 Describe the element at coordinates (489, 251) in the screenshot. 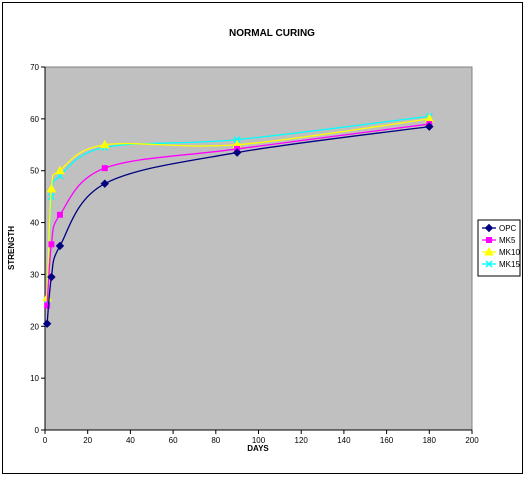

I see `legend-marker-mk10` at that location.